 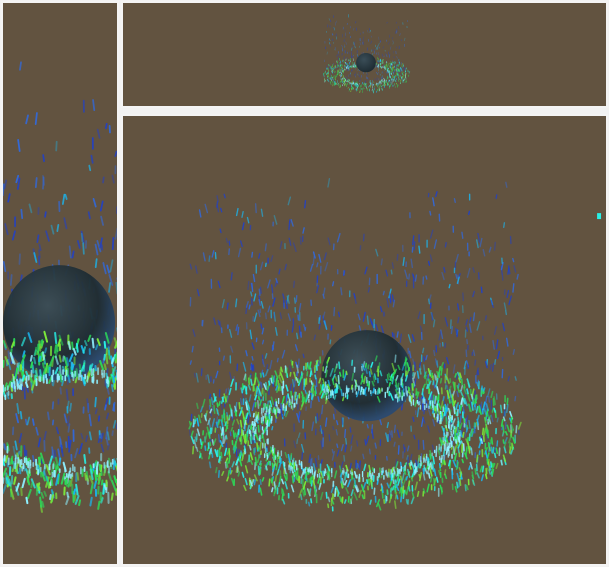 What do you see at coordinates (60, 263) in the screenshot?
I see `particle-effect-icon` at bounding box center [60, 263].